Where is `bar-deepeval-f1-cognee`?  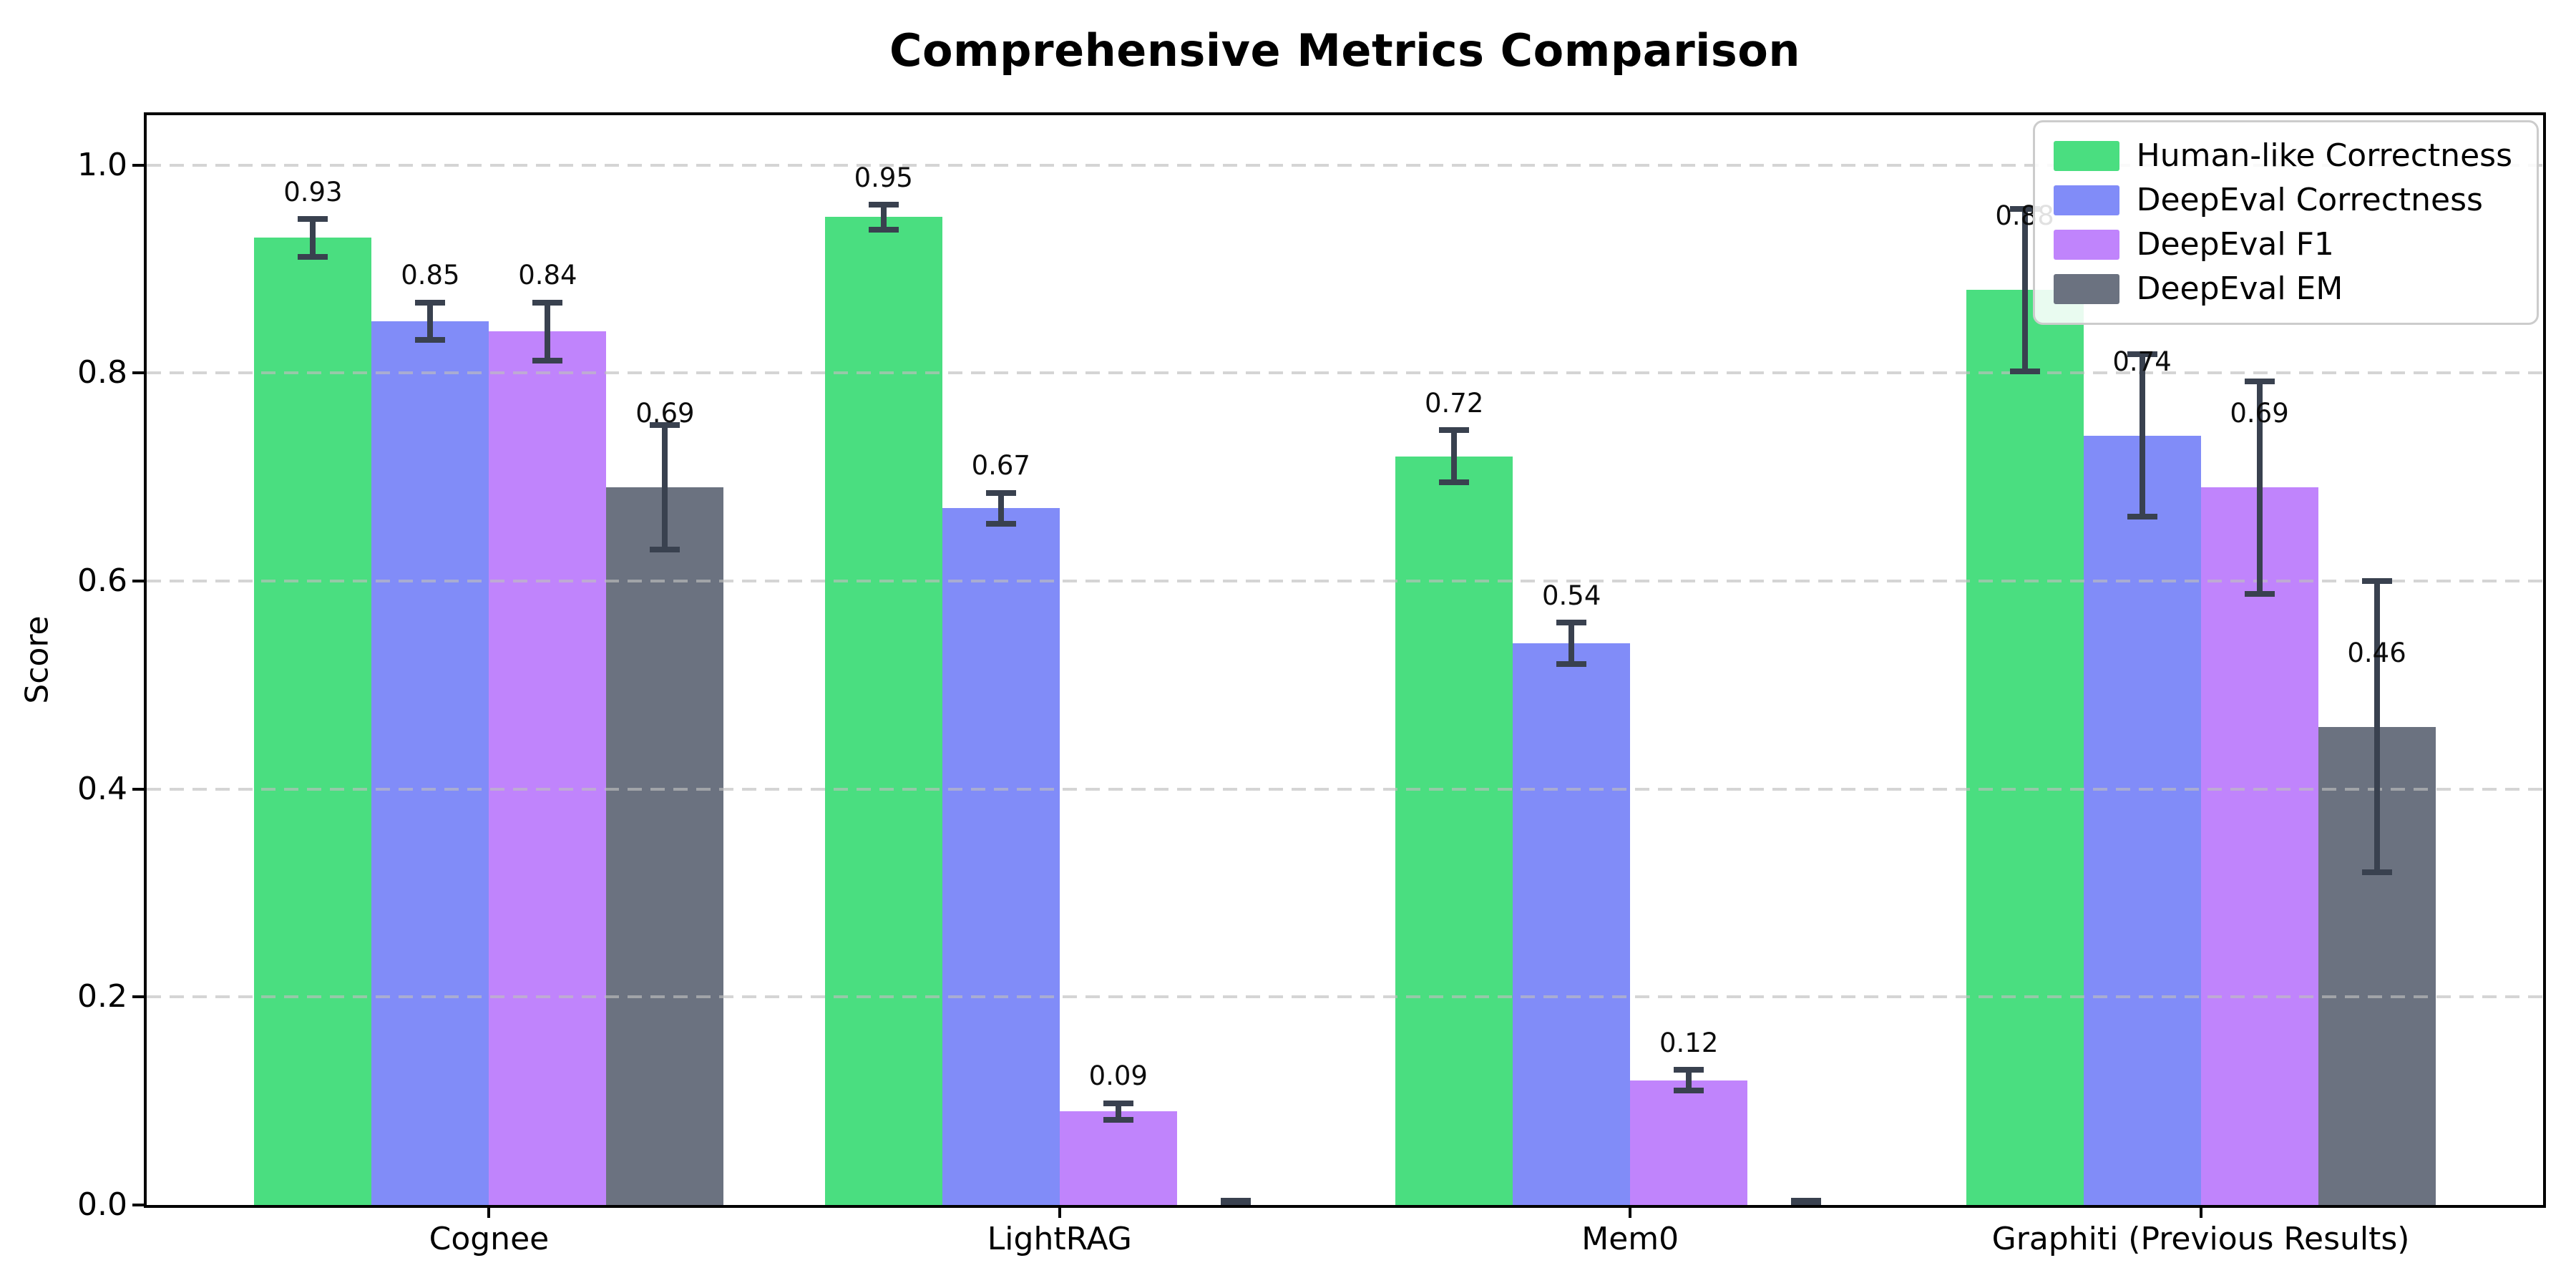
bar-deepeval-f1-cognee is located at coordinates (548, 768).